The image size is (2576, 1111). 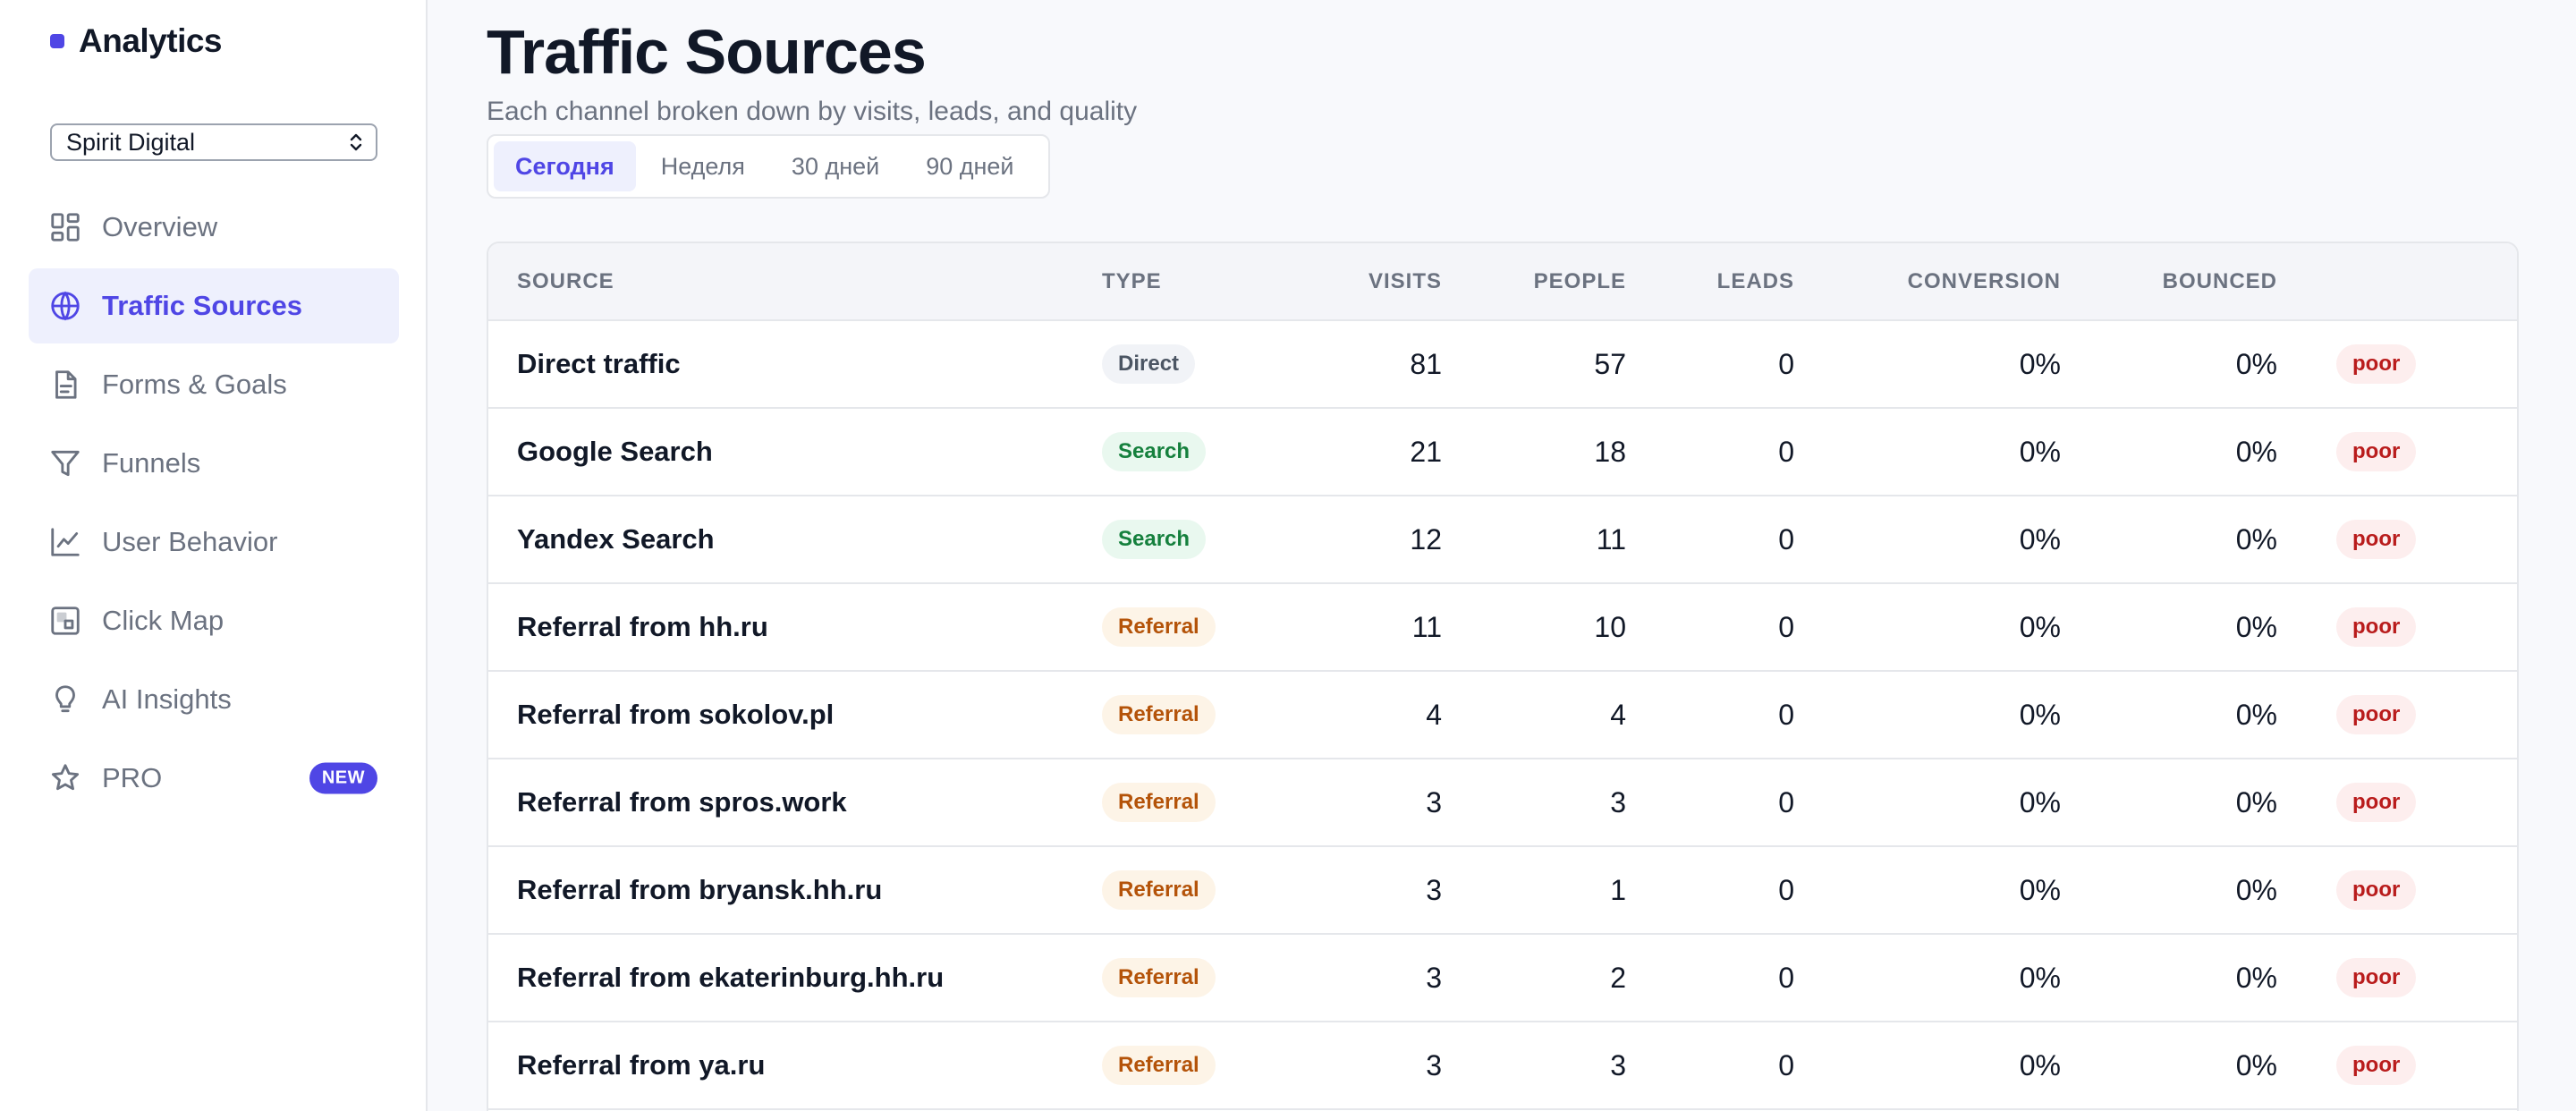 What do you see at coordinates (131, 142) in the screenshot?
I see `project-select-value: Spirit Digital` at bounding box center [131, 142].